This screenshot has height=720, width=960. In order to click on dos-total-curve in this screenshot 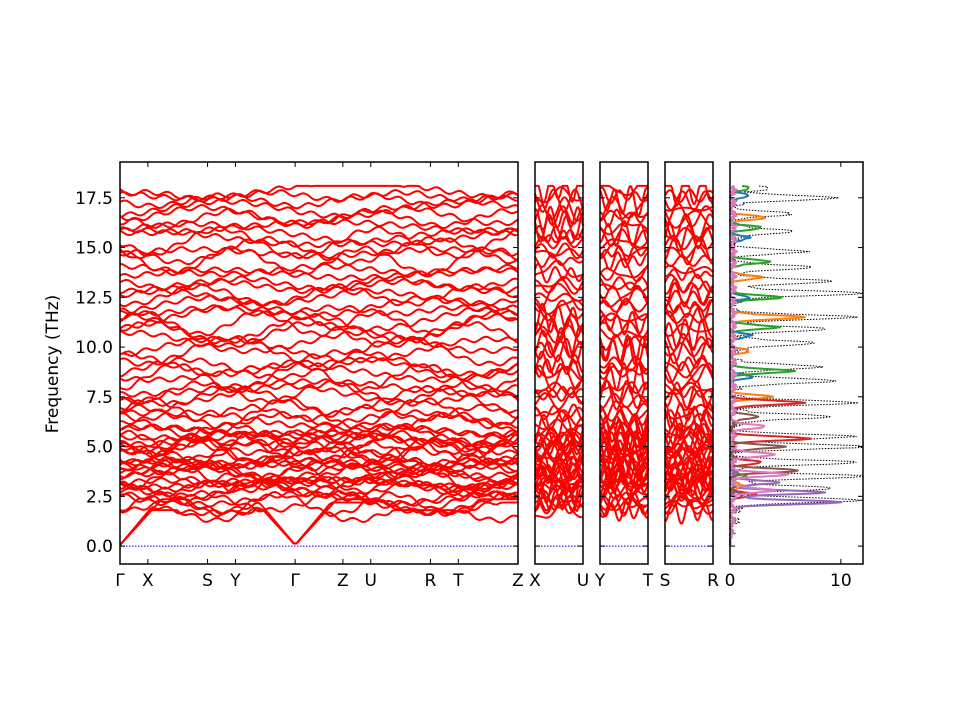, I will do `click(796, 366)`.